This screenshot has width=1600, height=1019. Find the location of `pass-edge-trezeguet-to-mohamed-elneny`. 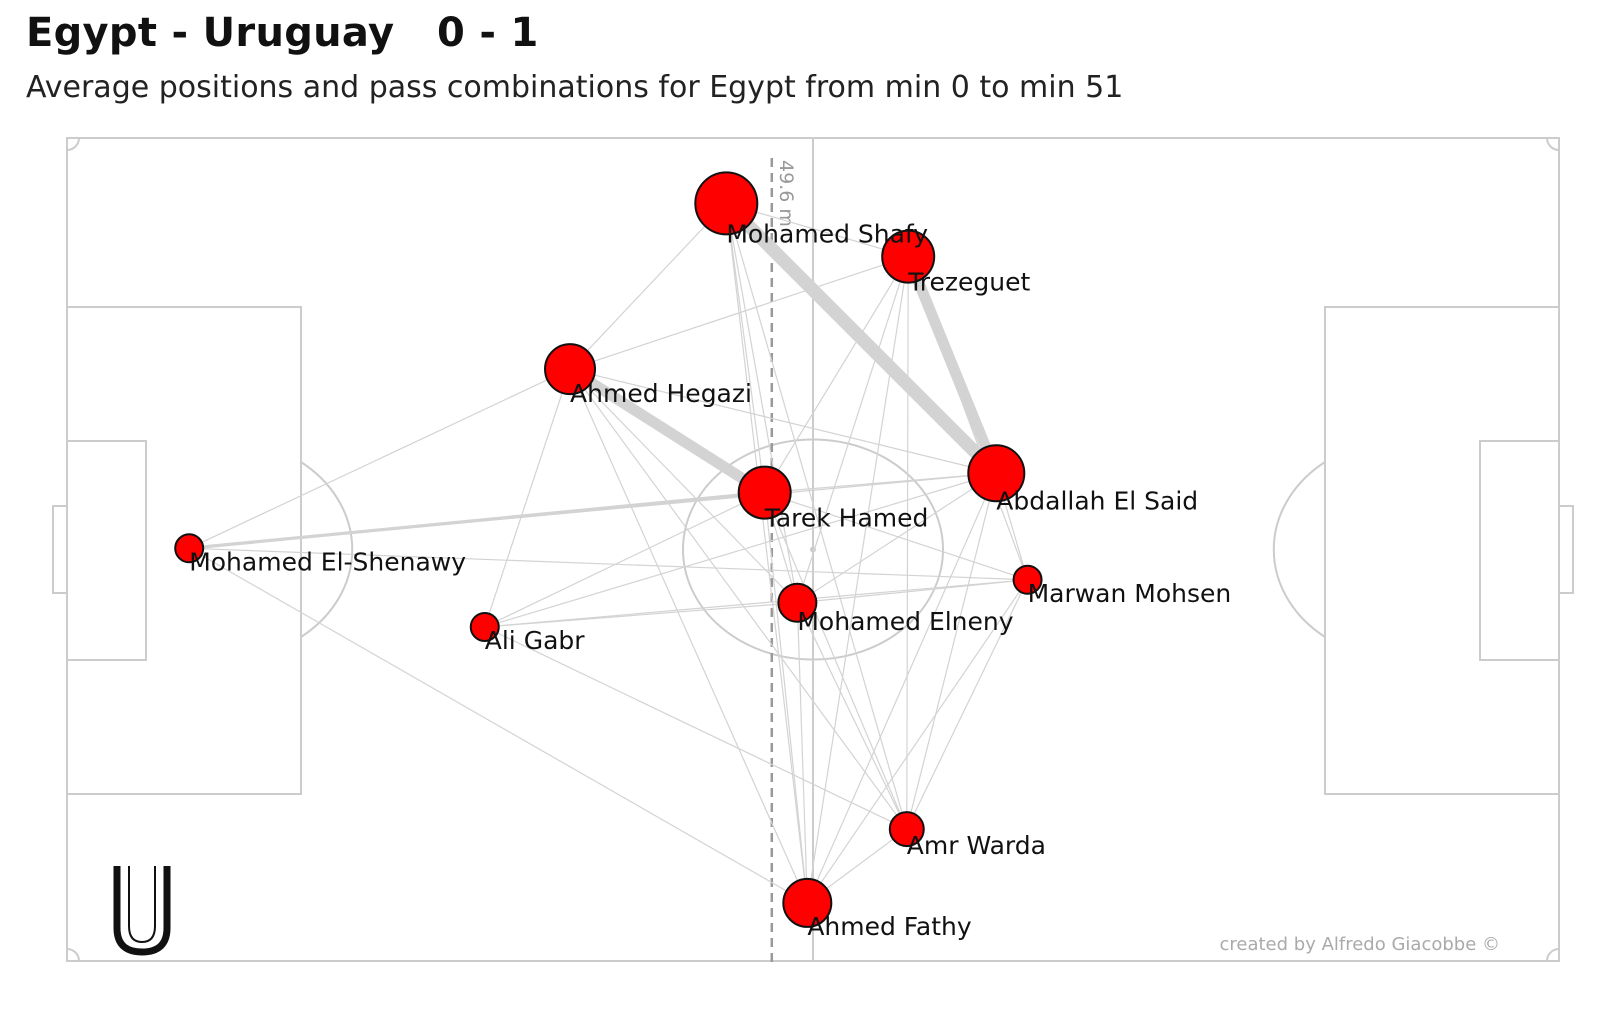

pass-edge-trezeguet-to-mohamed-elneny is located at coordinates (852, 429).